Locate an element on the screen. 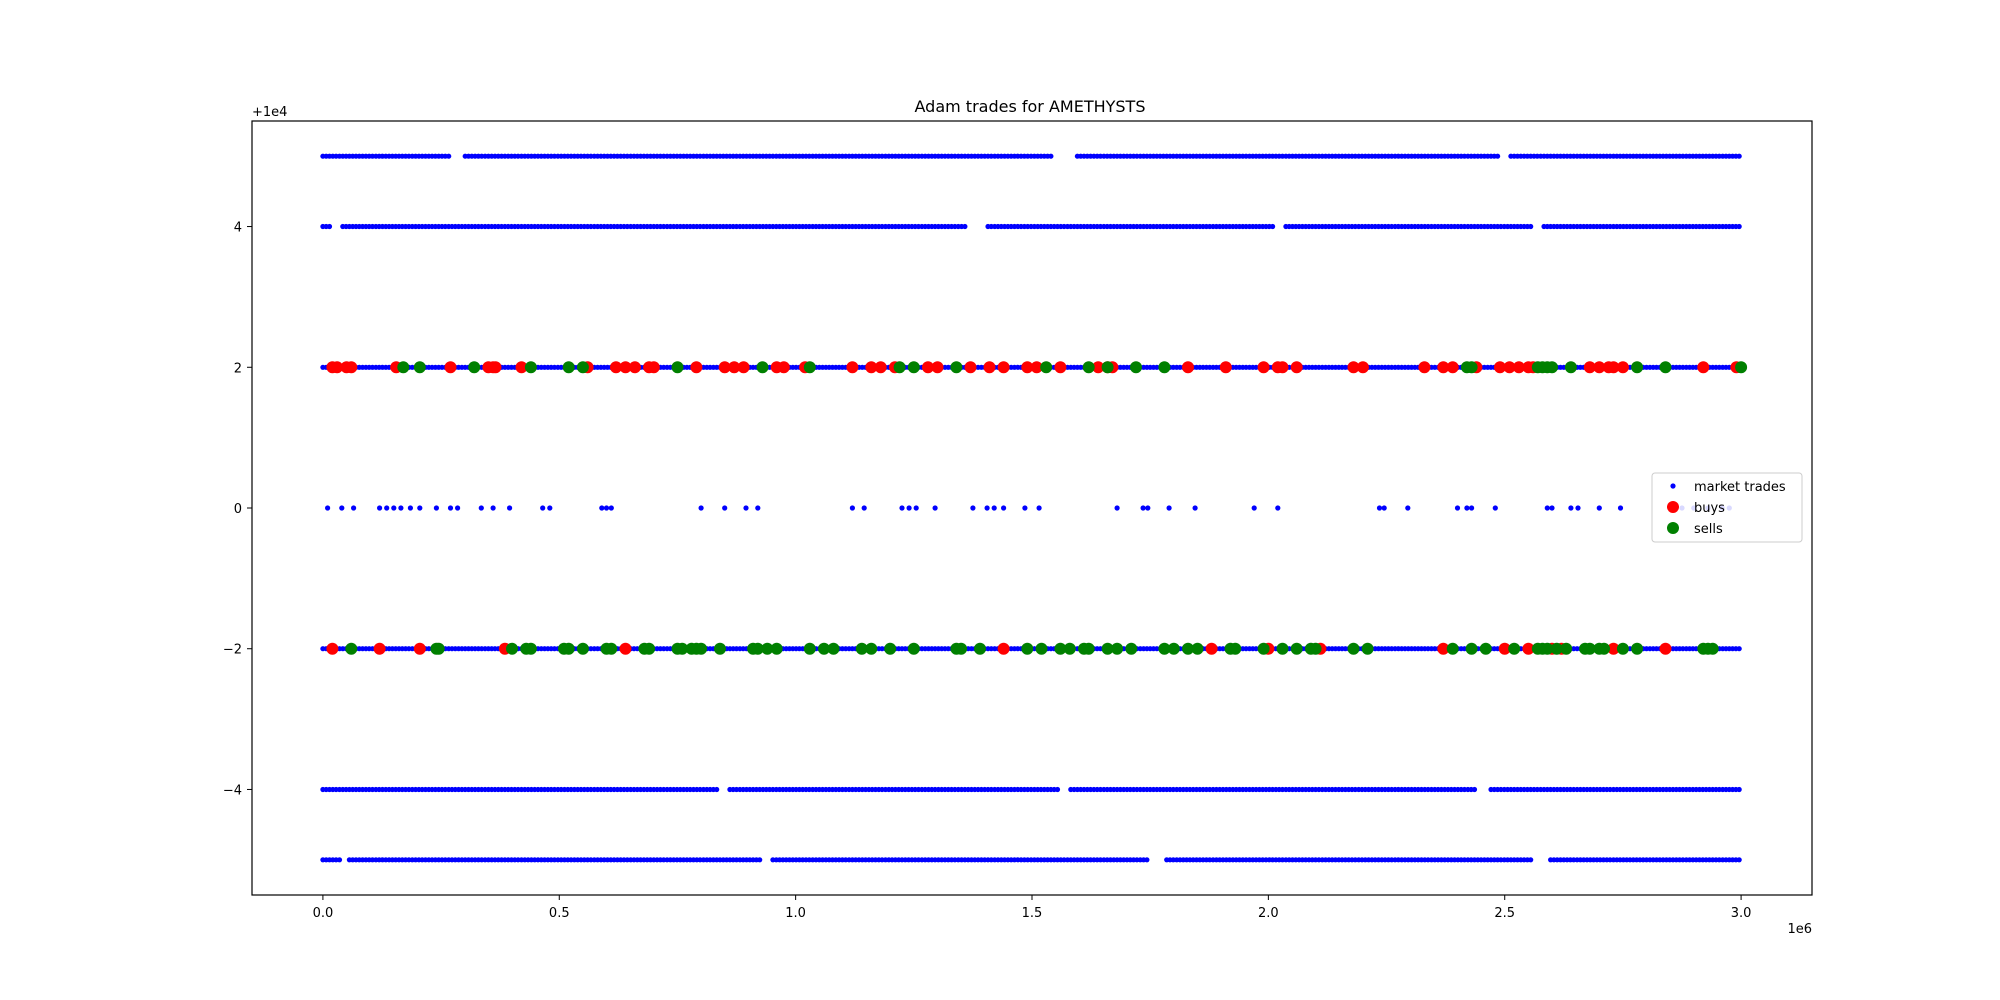  x-tick-label: 2.5 is located at coordinates (1504, 913).